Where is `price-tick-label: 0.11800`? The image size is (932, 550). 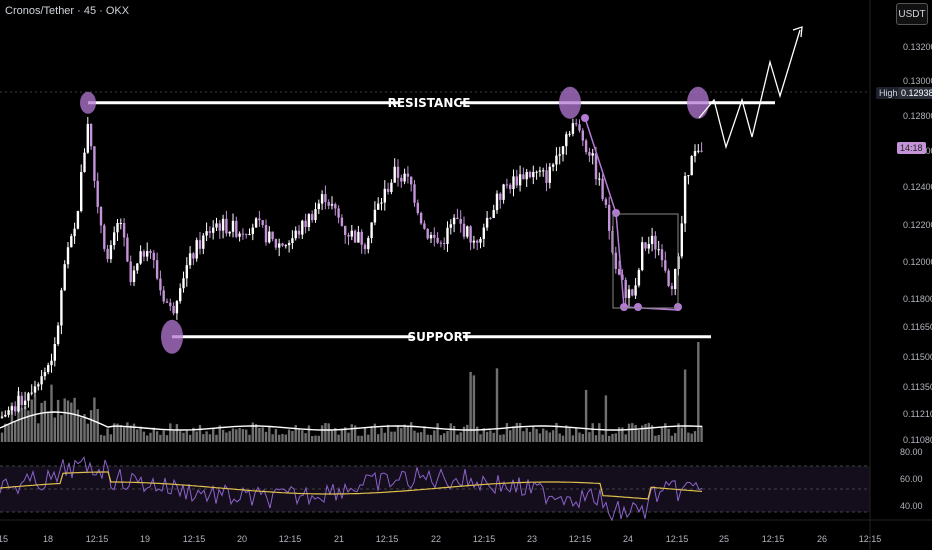
price-tick-label: 0.11800 is located at coordinates (917, 299).